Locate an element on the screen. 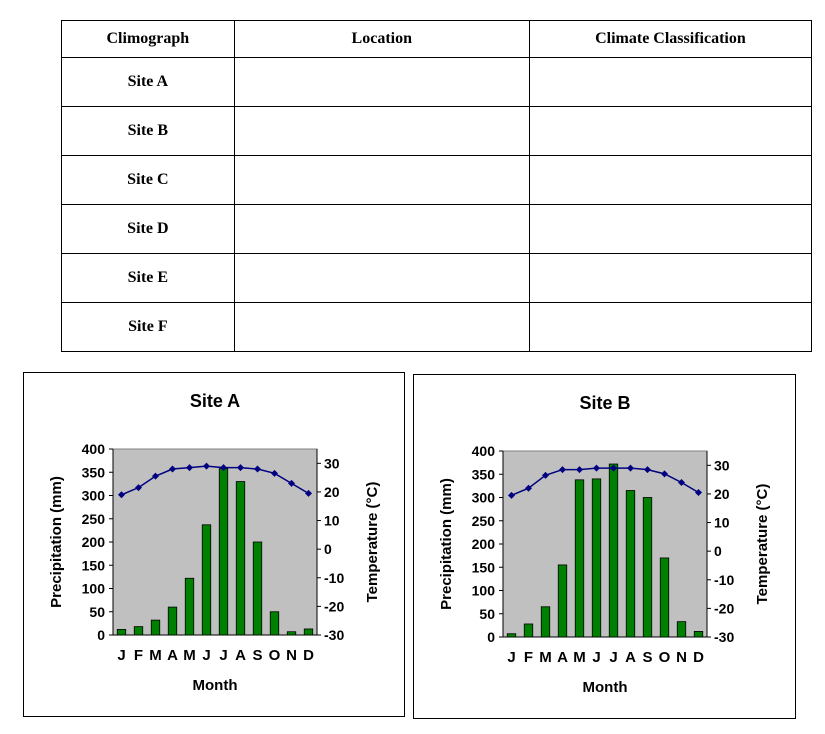 Image resolution: width=825 pixels, height=734 pixels. table-row: Site E is located at coordinates (437, 278).